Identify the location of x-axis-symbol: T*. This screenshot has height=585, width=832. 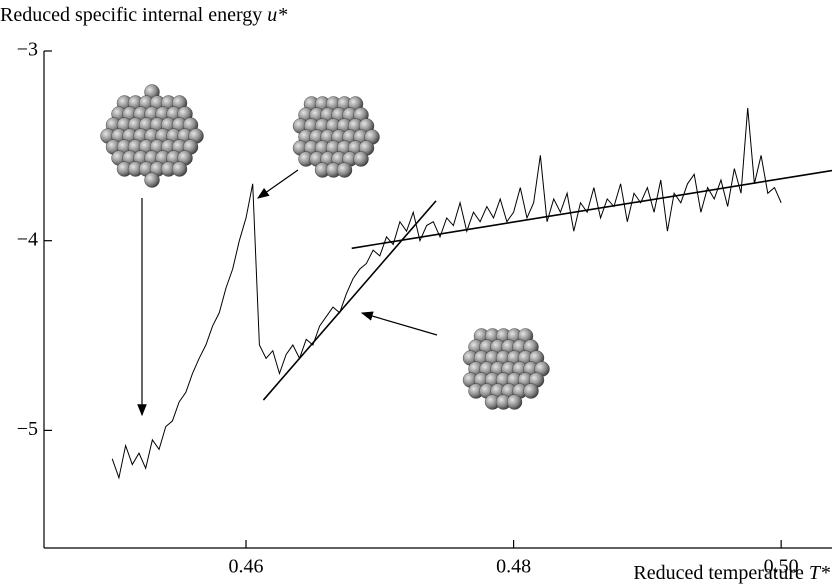
(819, 573).